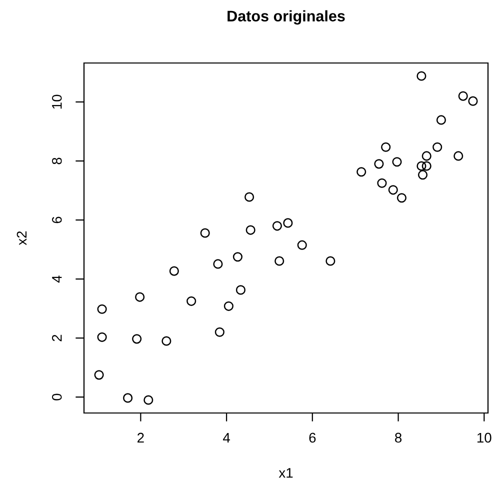 The width and height of the screenshot is (497, 487). Describe the element at coordinates (484, 437) in the screenshot. I see `x-tick-label: 10` at that location.